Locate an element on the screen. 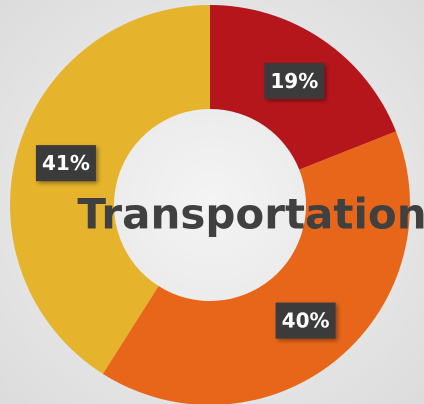 The image size is (424, 404). data-label: 19% is located at coordinates (294, 81).